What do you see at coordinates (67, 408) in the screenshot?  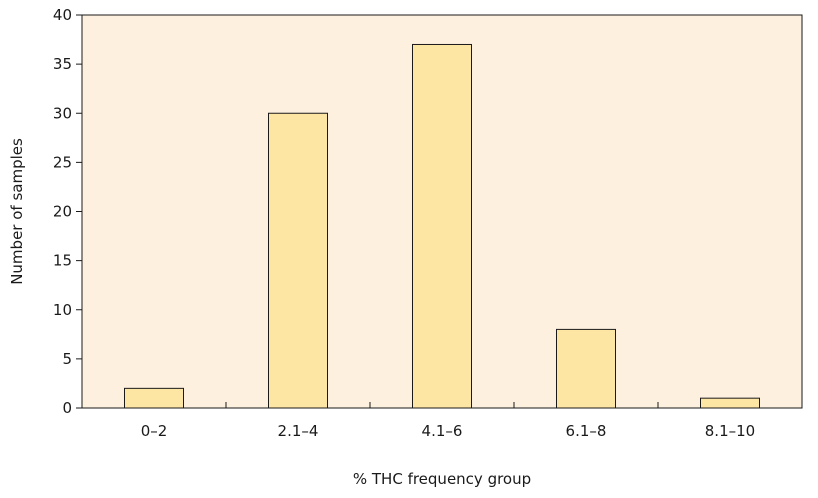 I see `y-tick-label: 0` at bounding box center [67, 408].